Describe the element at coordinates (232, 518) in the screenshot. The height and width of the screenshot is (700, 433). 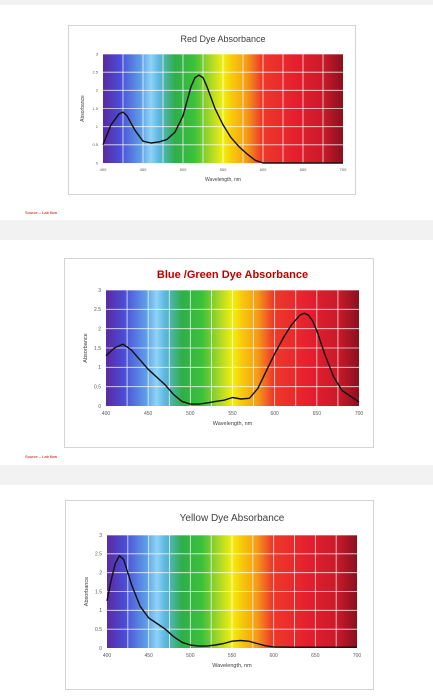
I see `chart-title: Yellow Dye Absorbance` at that location.